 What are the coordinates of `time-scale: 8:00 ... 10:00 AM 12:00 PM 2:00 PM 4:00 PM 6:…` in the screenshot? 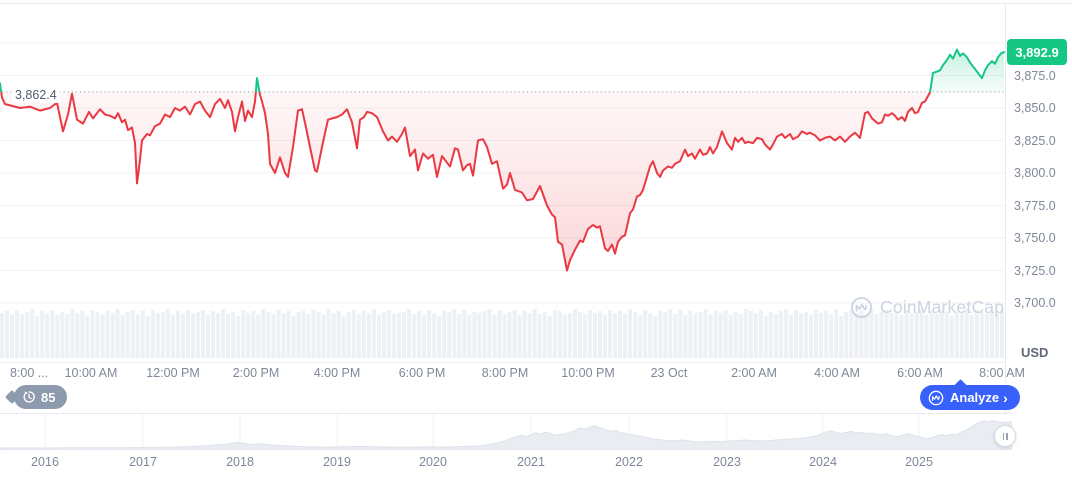 It's located at (512, 374).